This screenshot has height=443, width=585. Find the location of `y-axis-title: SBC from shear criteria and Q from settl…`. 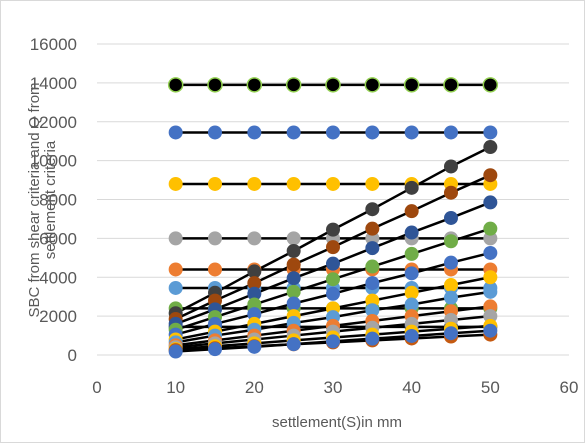

y-axis-title: SBC from shear criteria and Q from settl… is located at coordinates (42, 199).